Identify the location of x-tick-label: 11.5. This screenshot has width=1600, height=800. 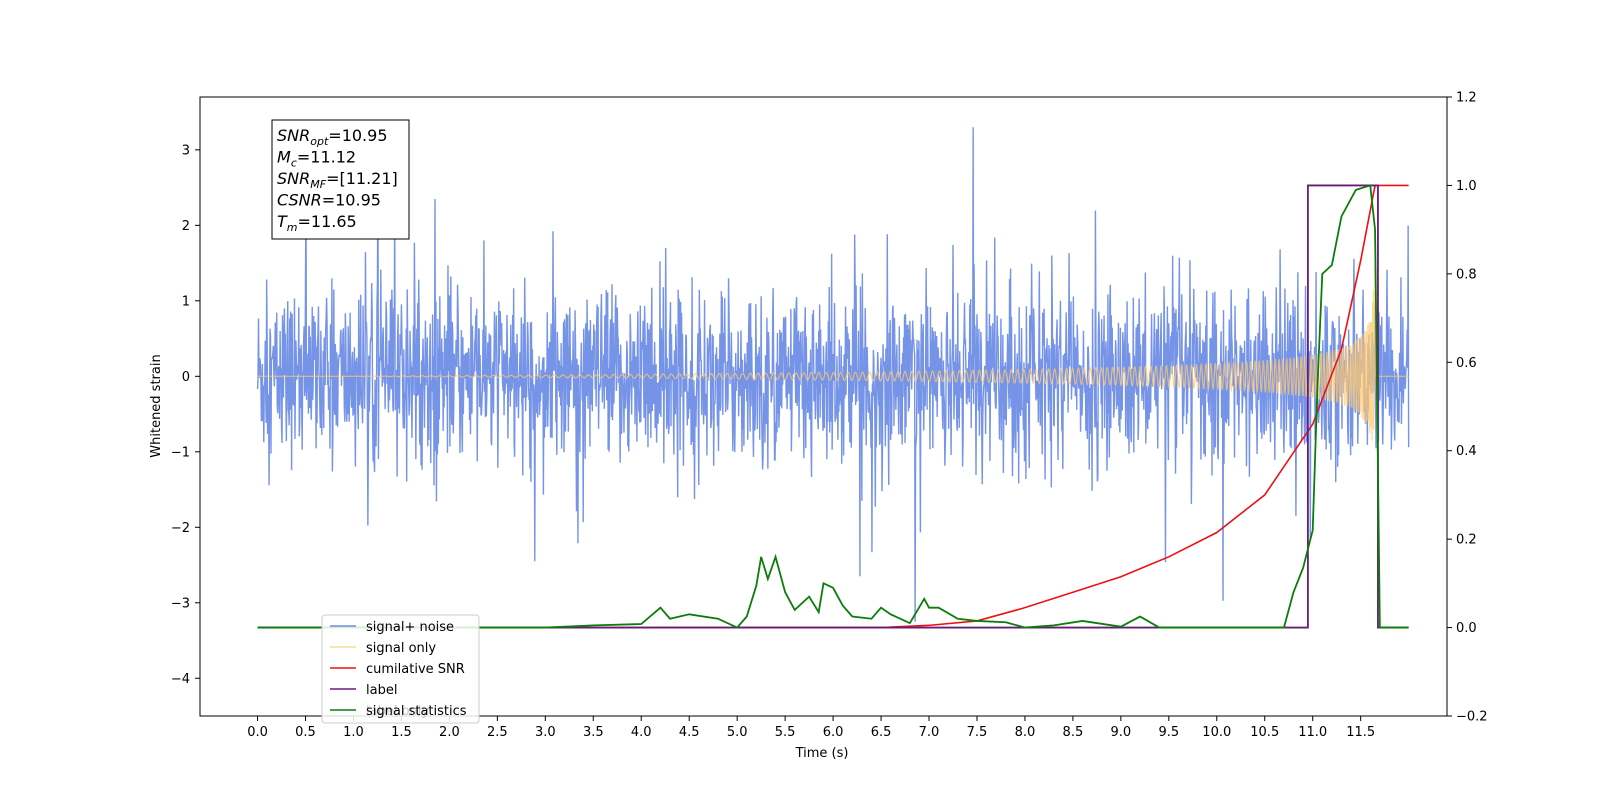
(1360, 732).